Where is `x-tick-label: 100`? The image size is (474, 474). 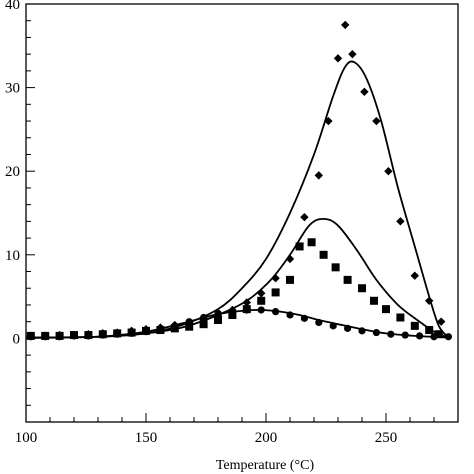
x-tick-label: 100 is located at coordinates (26, 438).